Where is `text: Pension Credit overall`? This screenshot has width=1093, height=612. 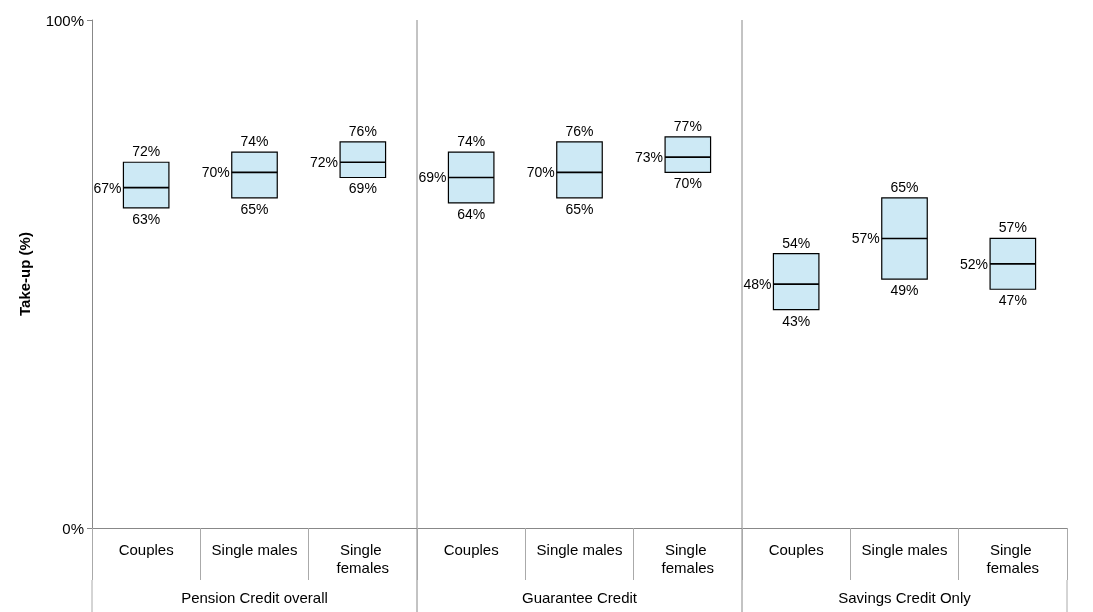
text: Pension Credit overall is located at coordinates (254, 597).